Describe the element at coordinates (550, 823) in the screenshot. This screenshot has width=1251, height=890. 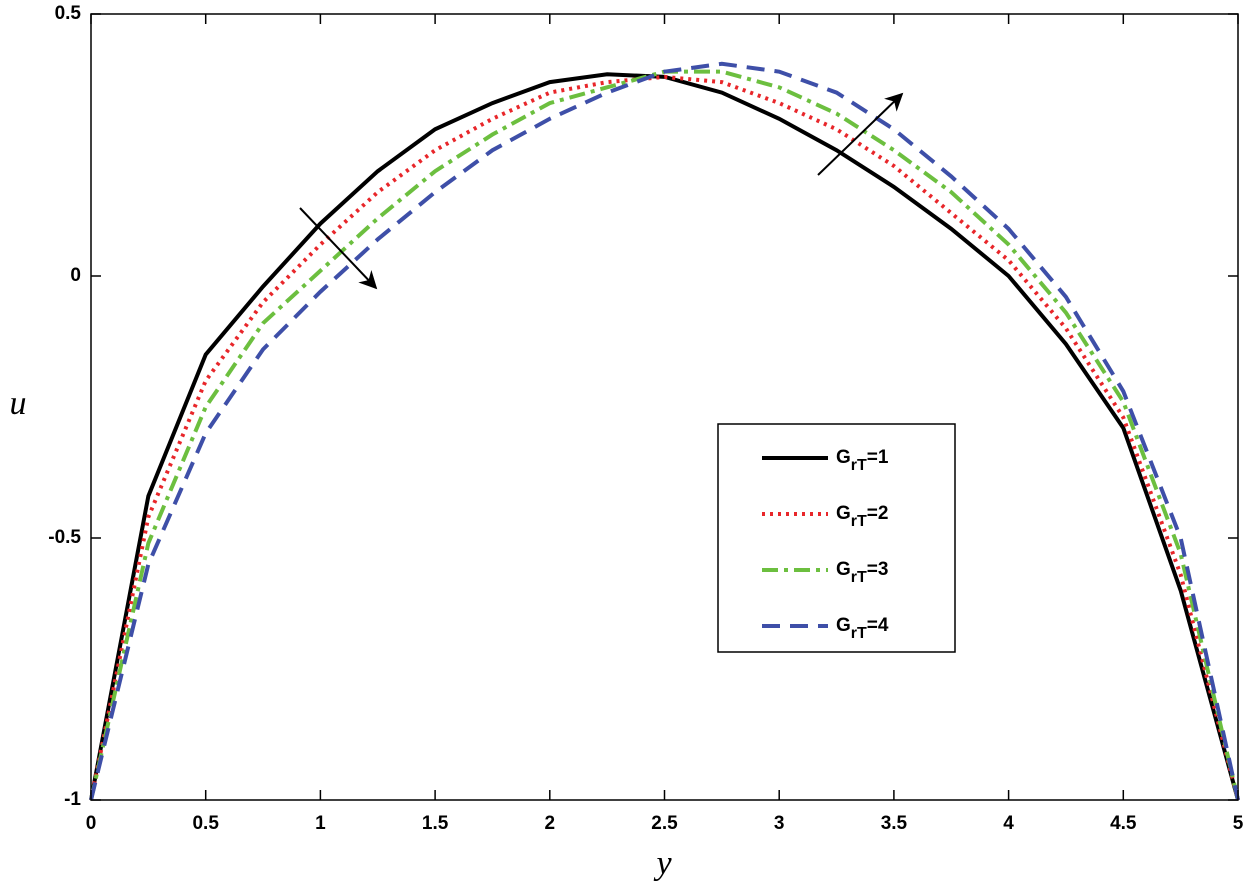
I see `x-tick-label: 2` at that location.